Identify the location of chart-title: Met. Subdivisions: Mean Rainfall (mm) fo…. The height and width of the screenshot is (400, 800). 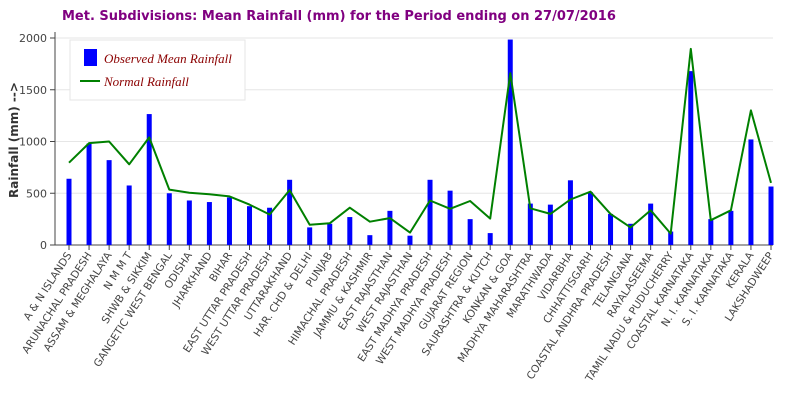
(339, 16).